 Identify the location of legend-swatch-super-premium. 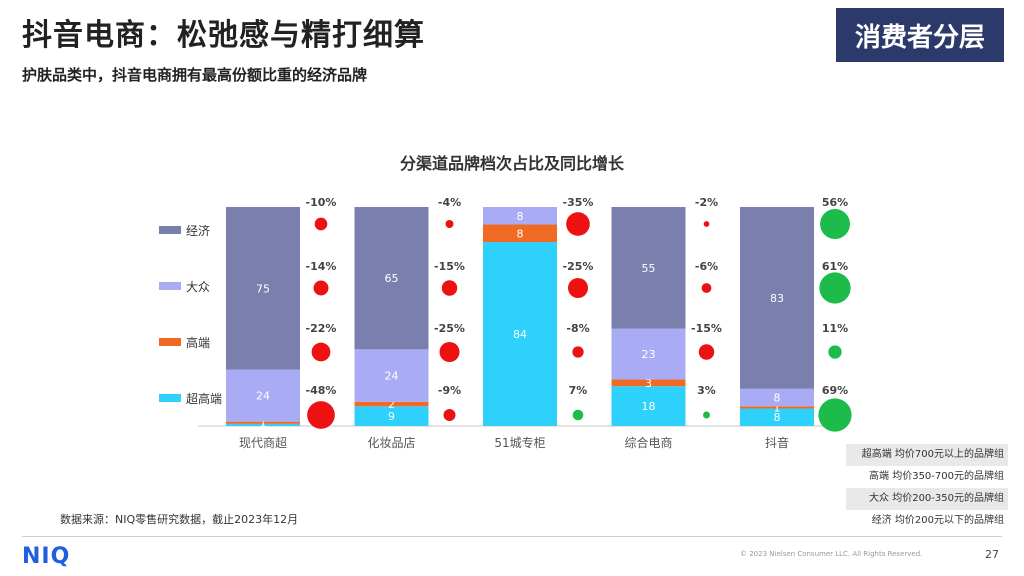
(170, 398).